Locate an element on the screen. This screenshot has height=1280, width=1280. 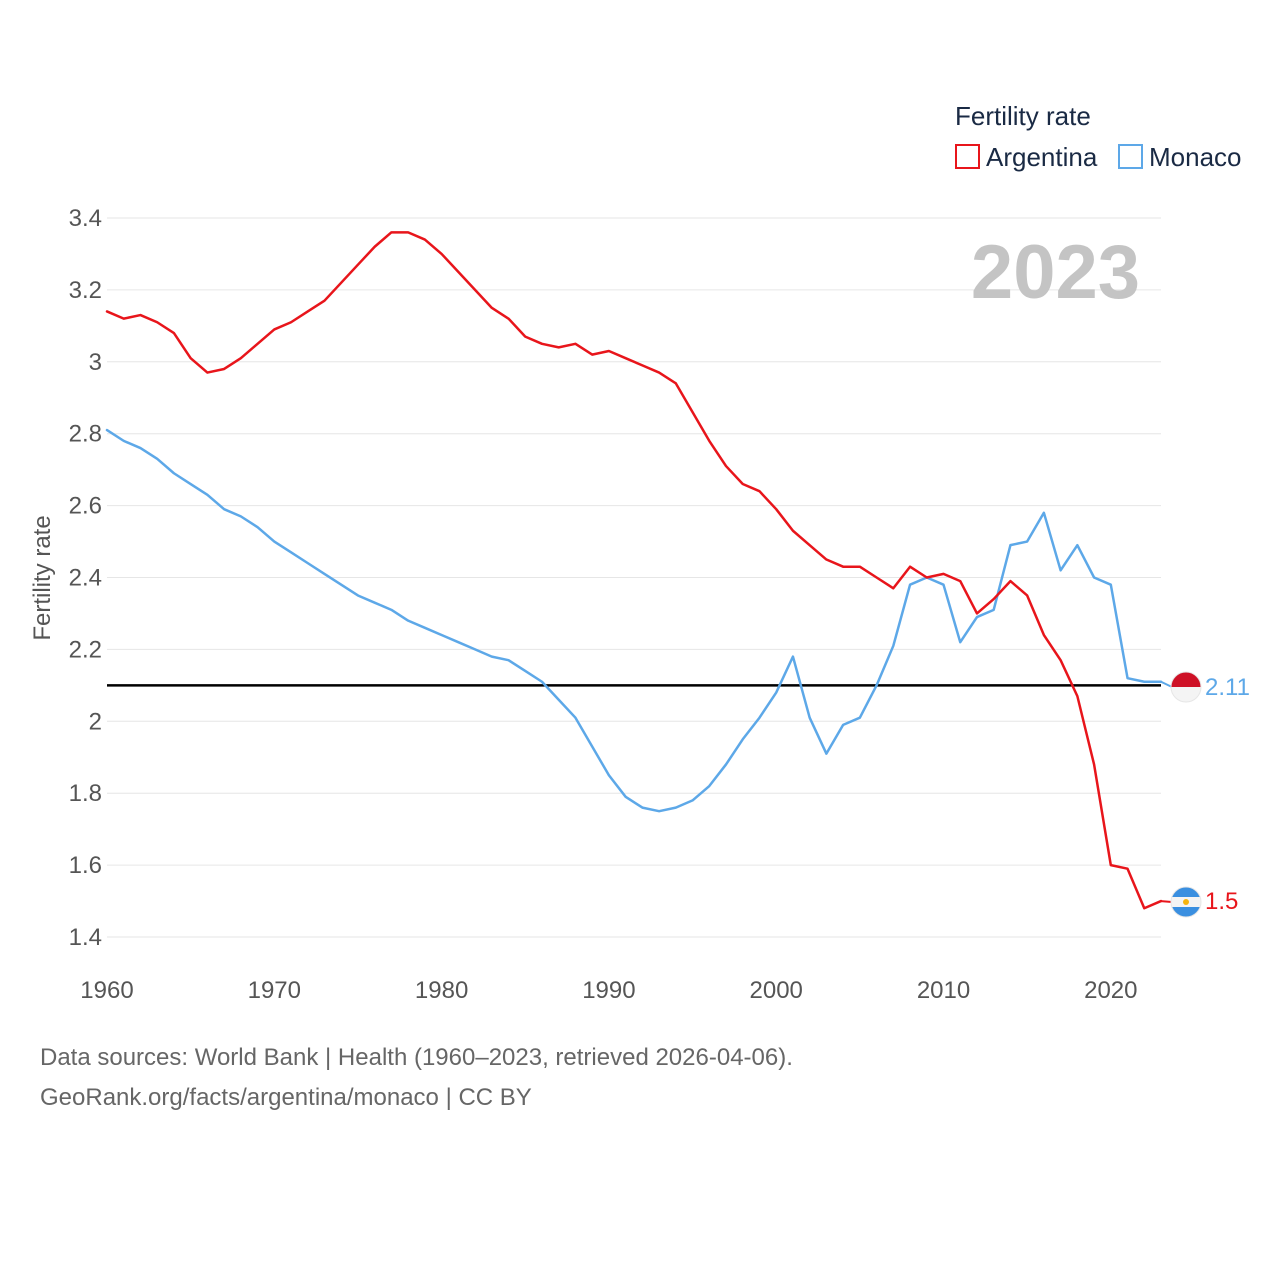
y-tick-label: 2.4 is located at coordinates (85, 578).